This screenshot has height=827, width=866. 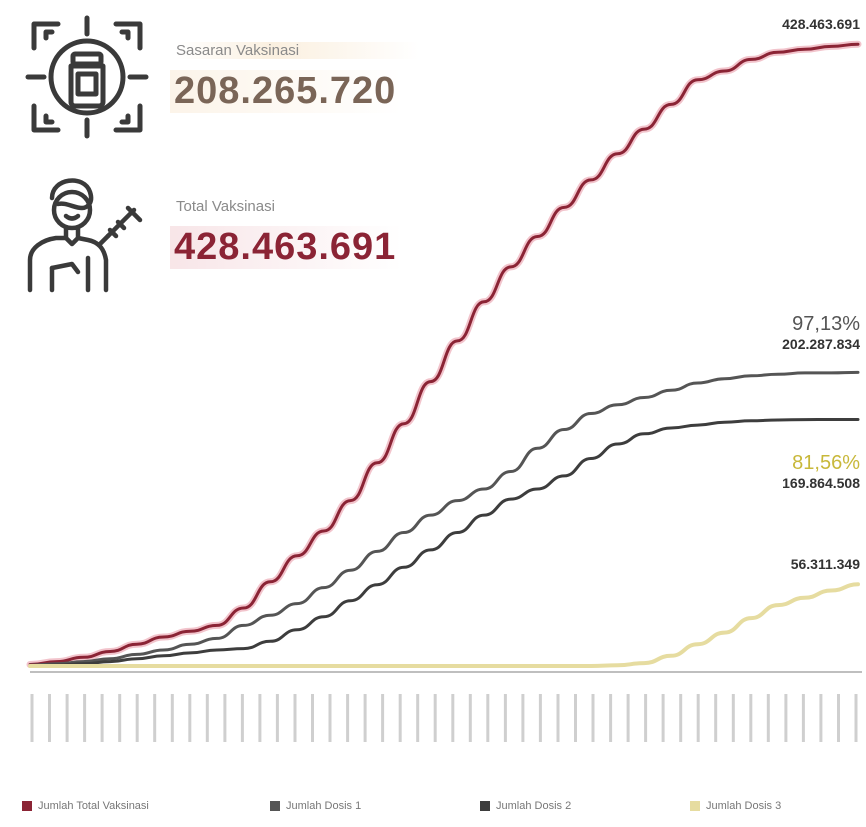 I want to click on legend-item-total: Jumlah Total Vaksinasi, so click(x=85, y=806).